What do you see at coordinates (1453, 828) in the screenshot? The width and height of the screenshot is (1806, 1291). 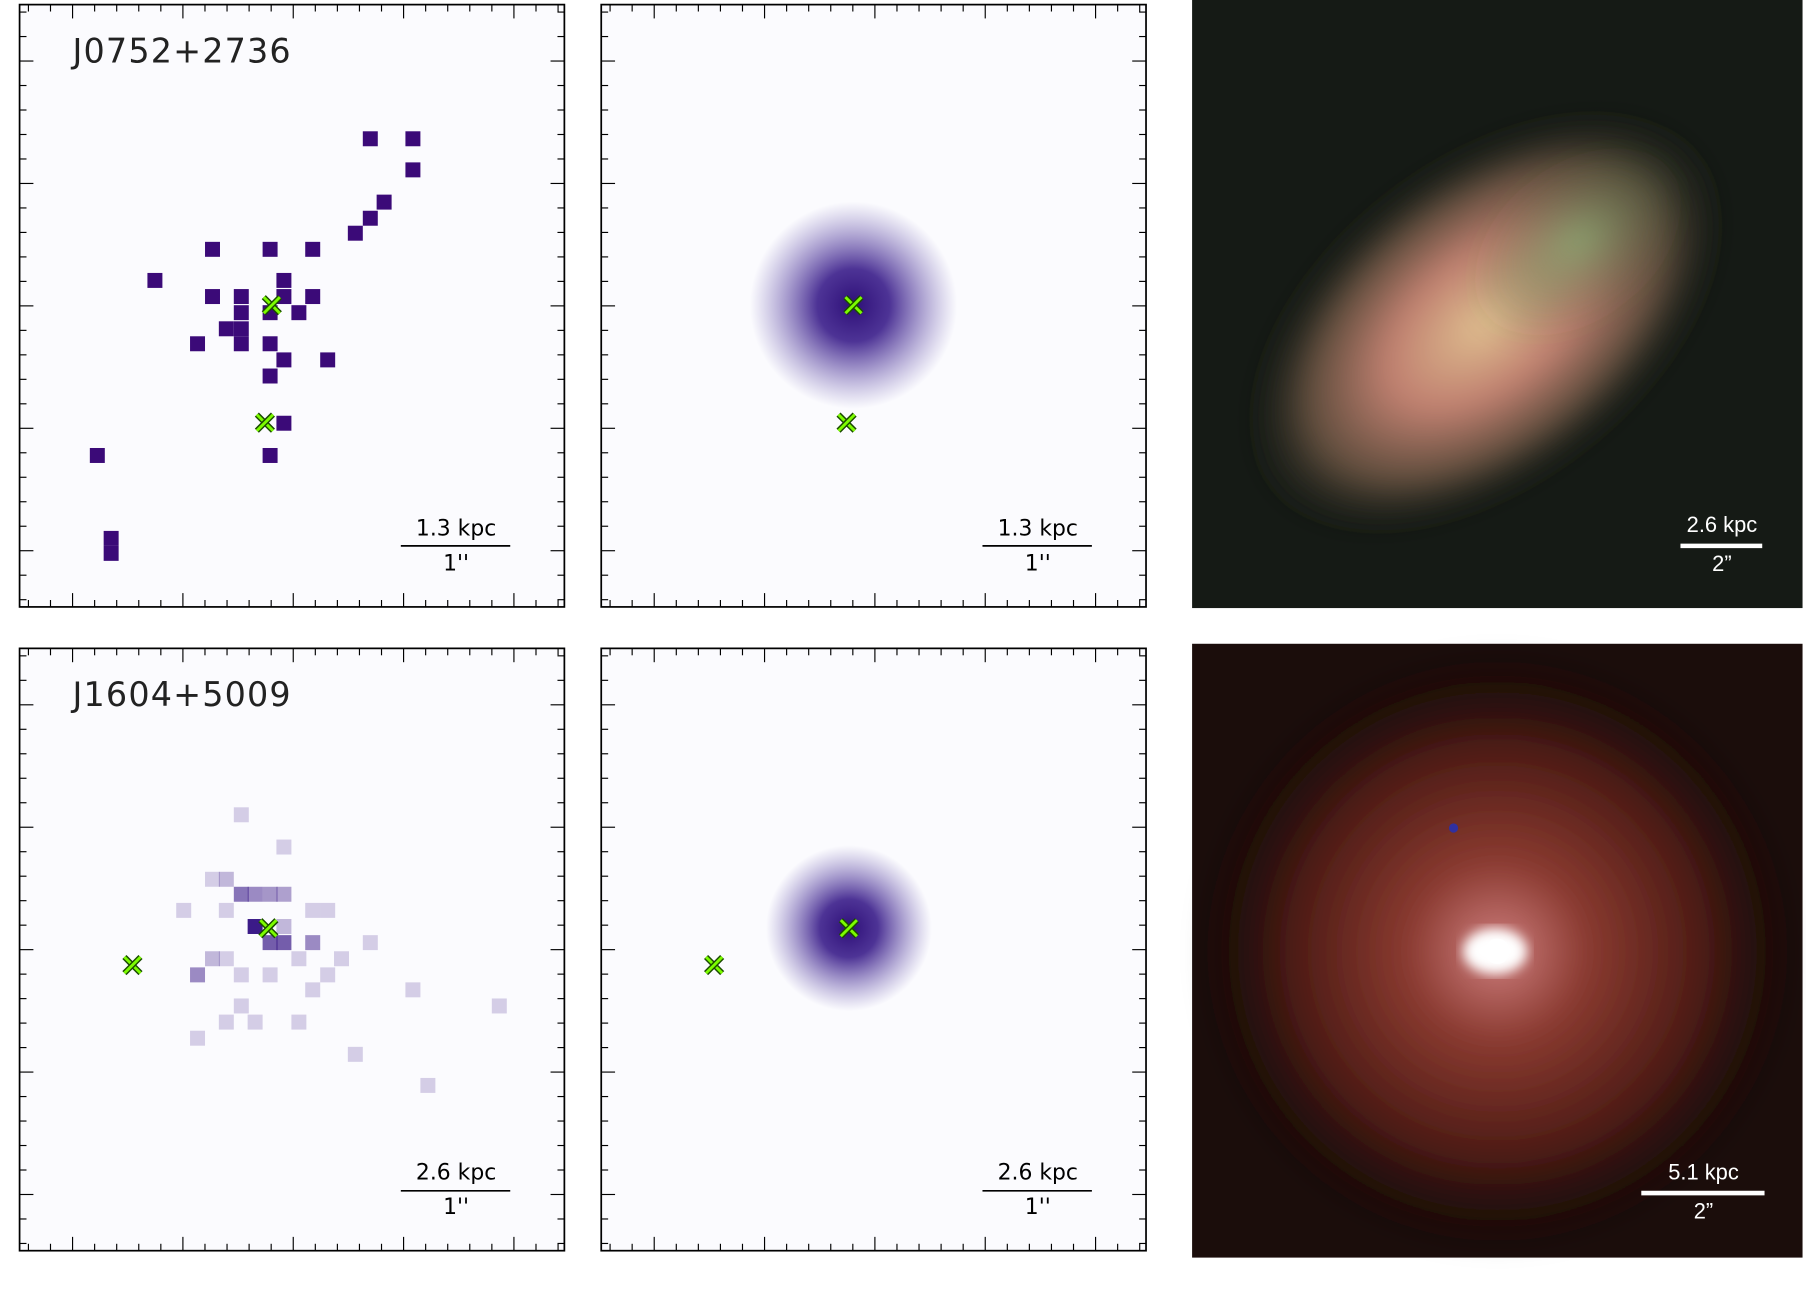 I see `star` at bounding box center [1453, 828].